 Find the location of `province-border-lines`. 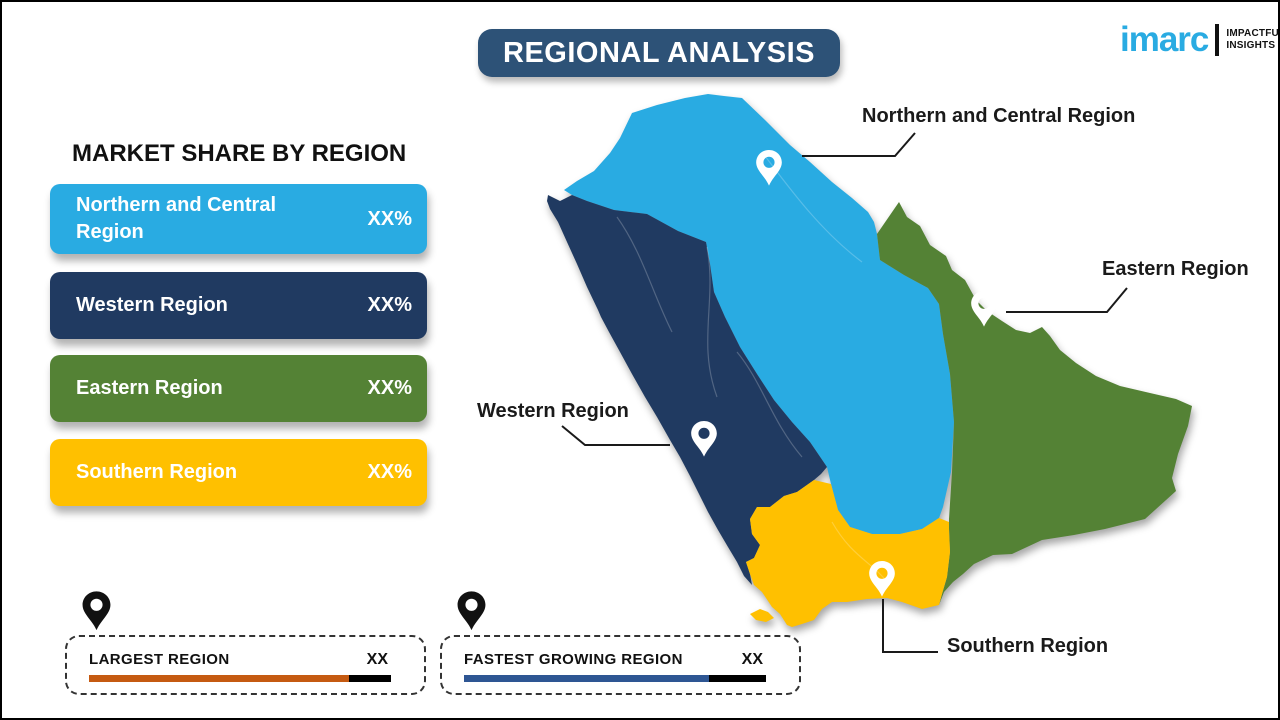

province-border-lines is located at coordinates (752, 367).